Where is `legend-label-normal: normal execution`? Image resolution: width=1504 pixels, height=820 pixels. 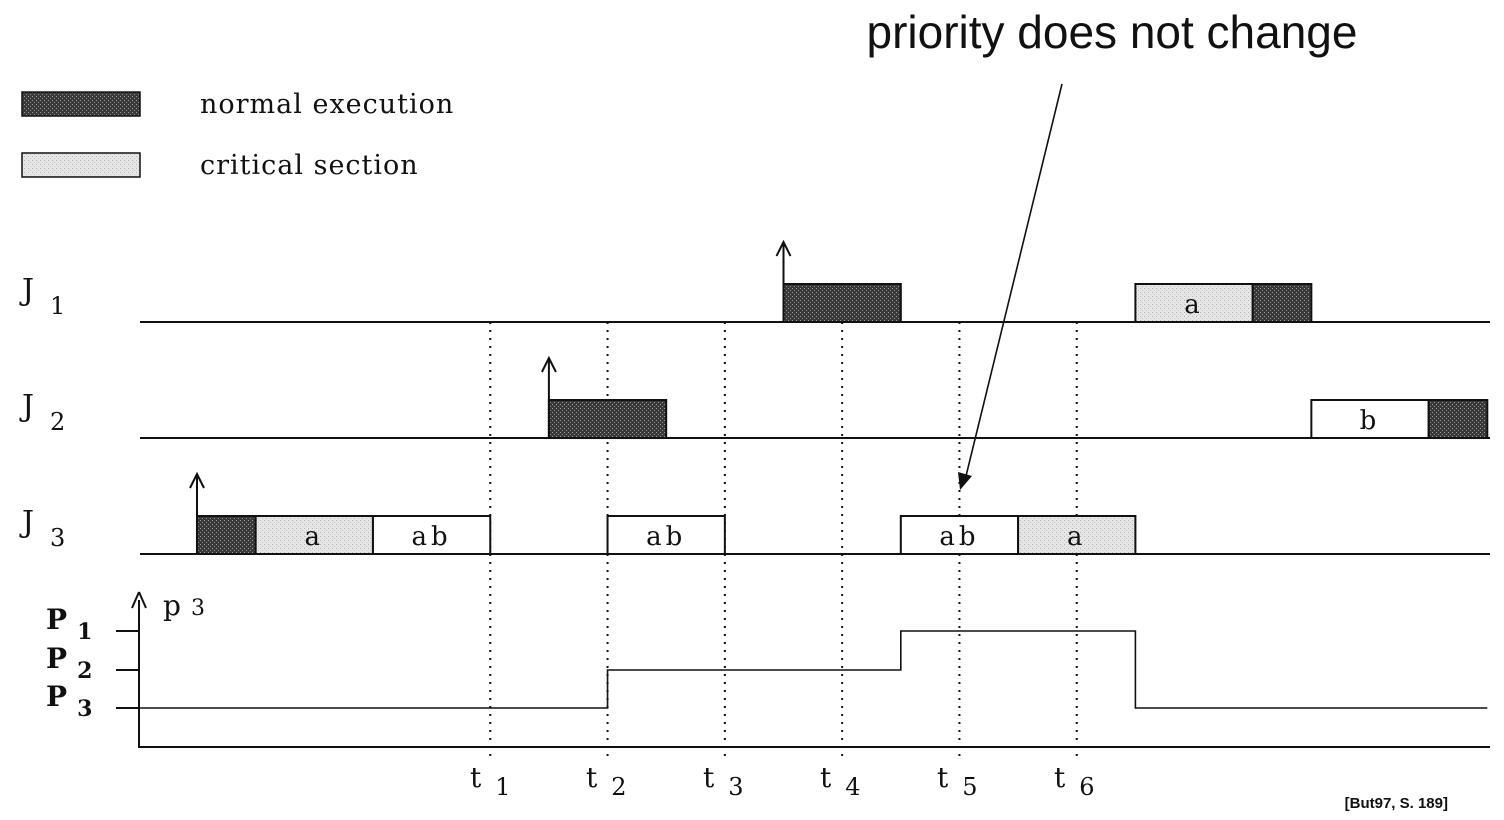
legend-label-normal: normal execution is located at coordinates (327, 104).